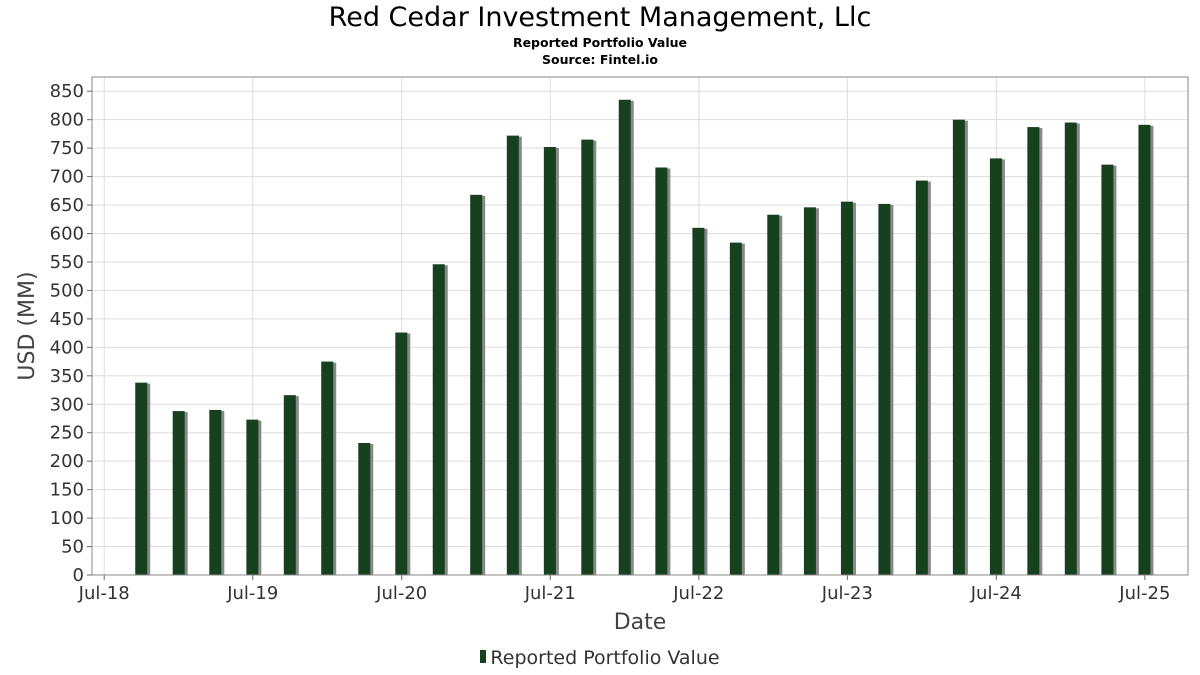 The image size is (1200, 675). Describe the element at coordinates (67, 433) in the screenshot. I see `y-tick-label: 250` at that location.